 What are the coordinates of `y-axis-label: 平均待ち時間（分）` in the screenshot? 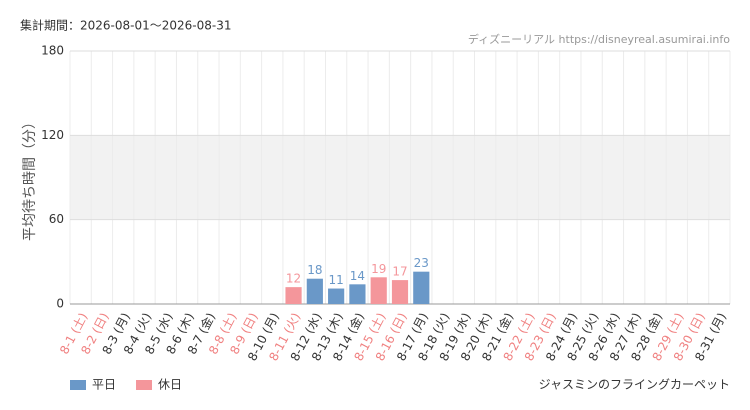 It's located at (30, 178).